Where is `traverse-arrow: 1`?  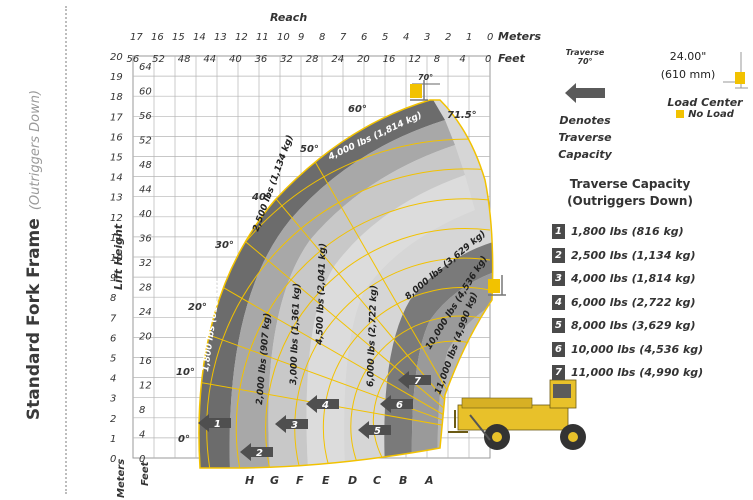
traverse-arrow: 1 is located at coordinates (214, 423).